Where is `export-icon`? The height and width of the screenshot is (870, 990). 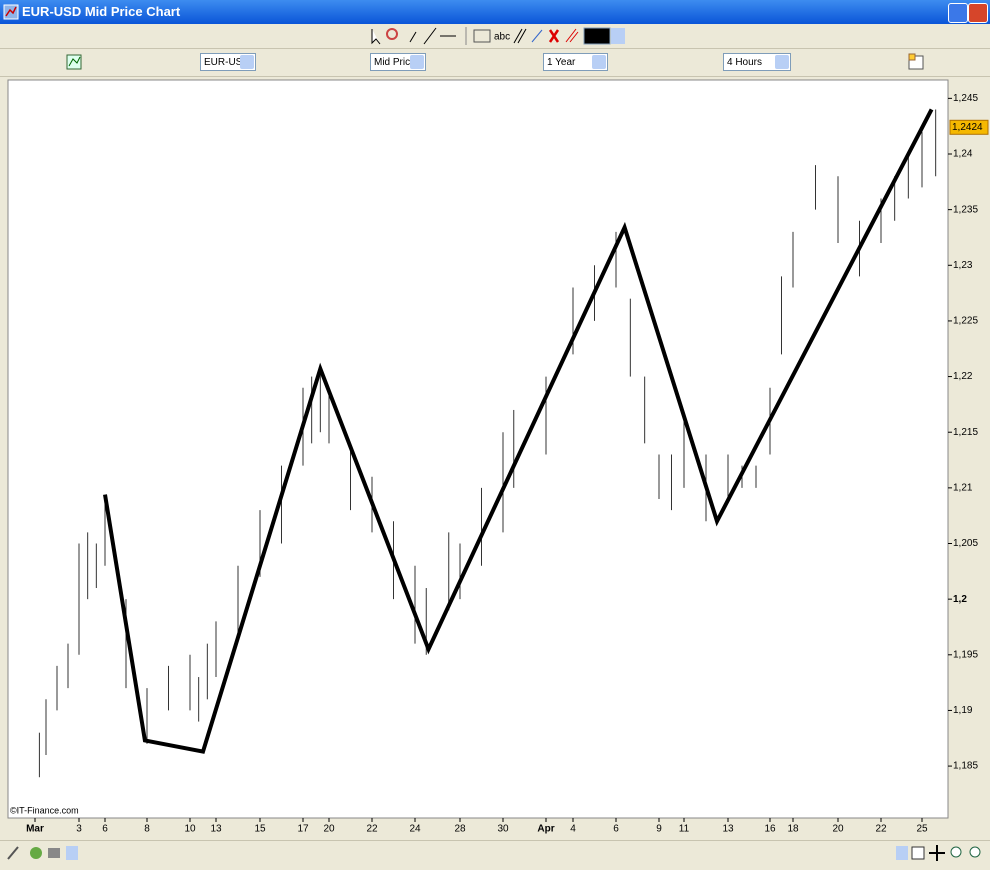 export-icon is located at coordinates (917, 62).